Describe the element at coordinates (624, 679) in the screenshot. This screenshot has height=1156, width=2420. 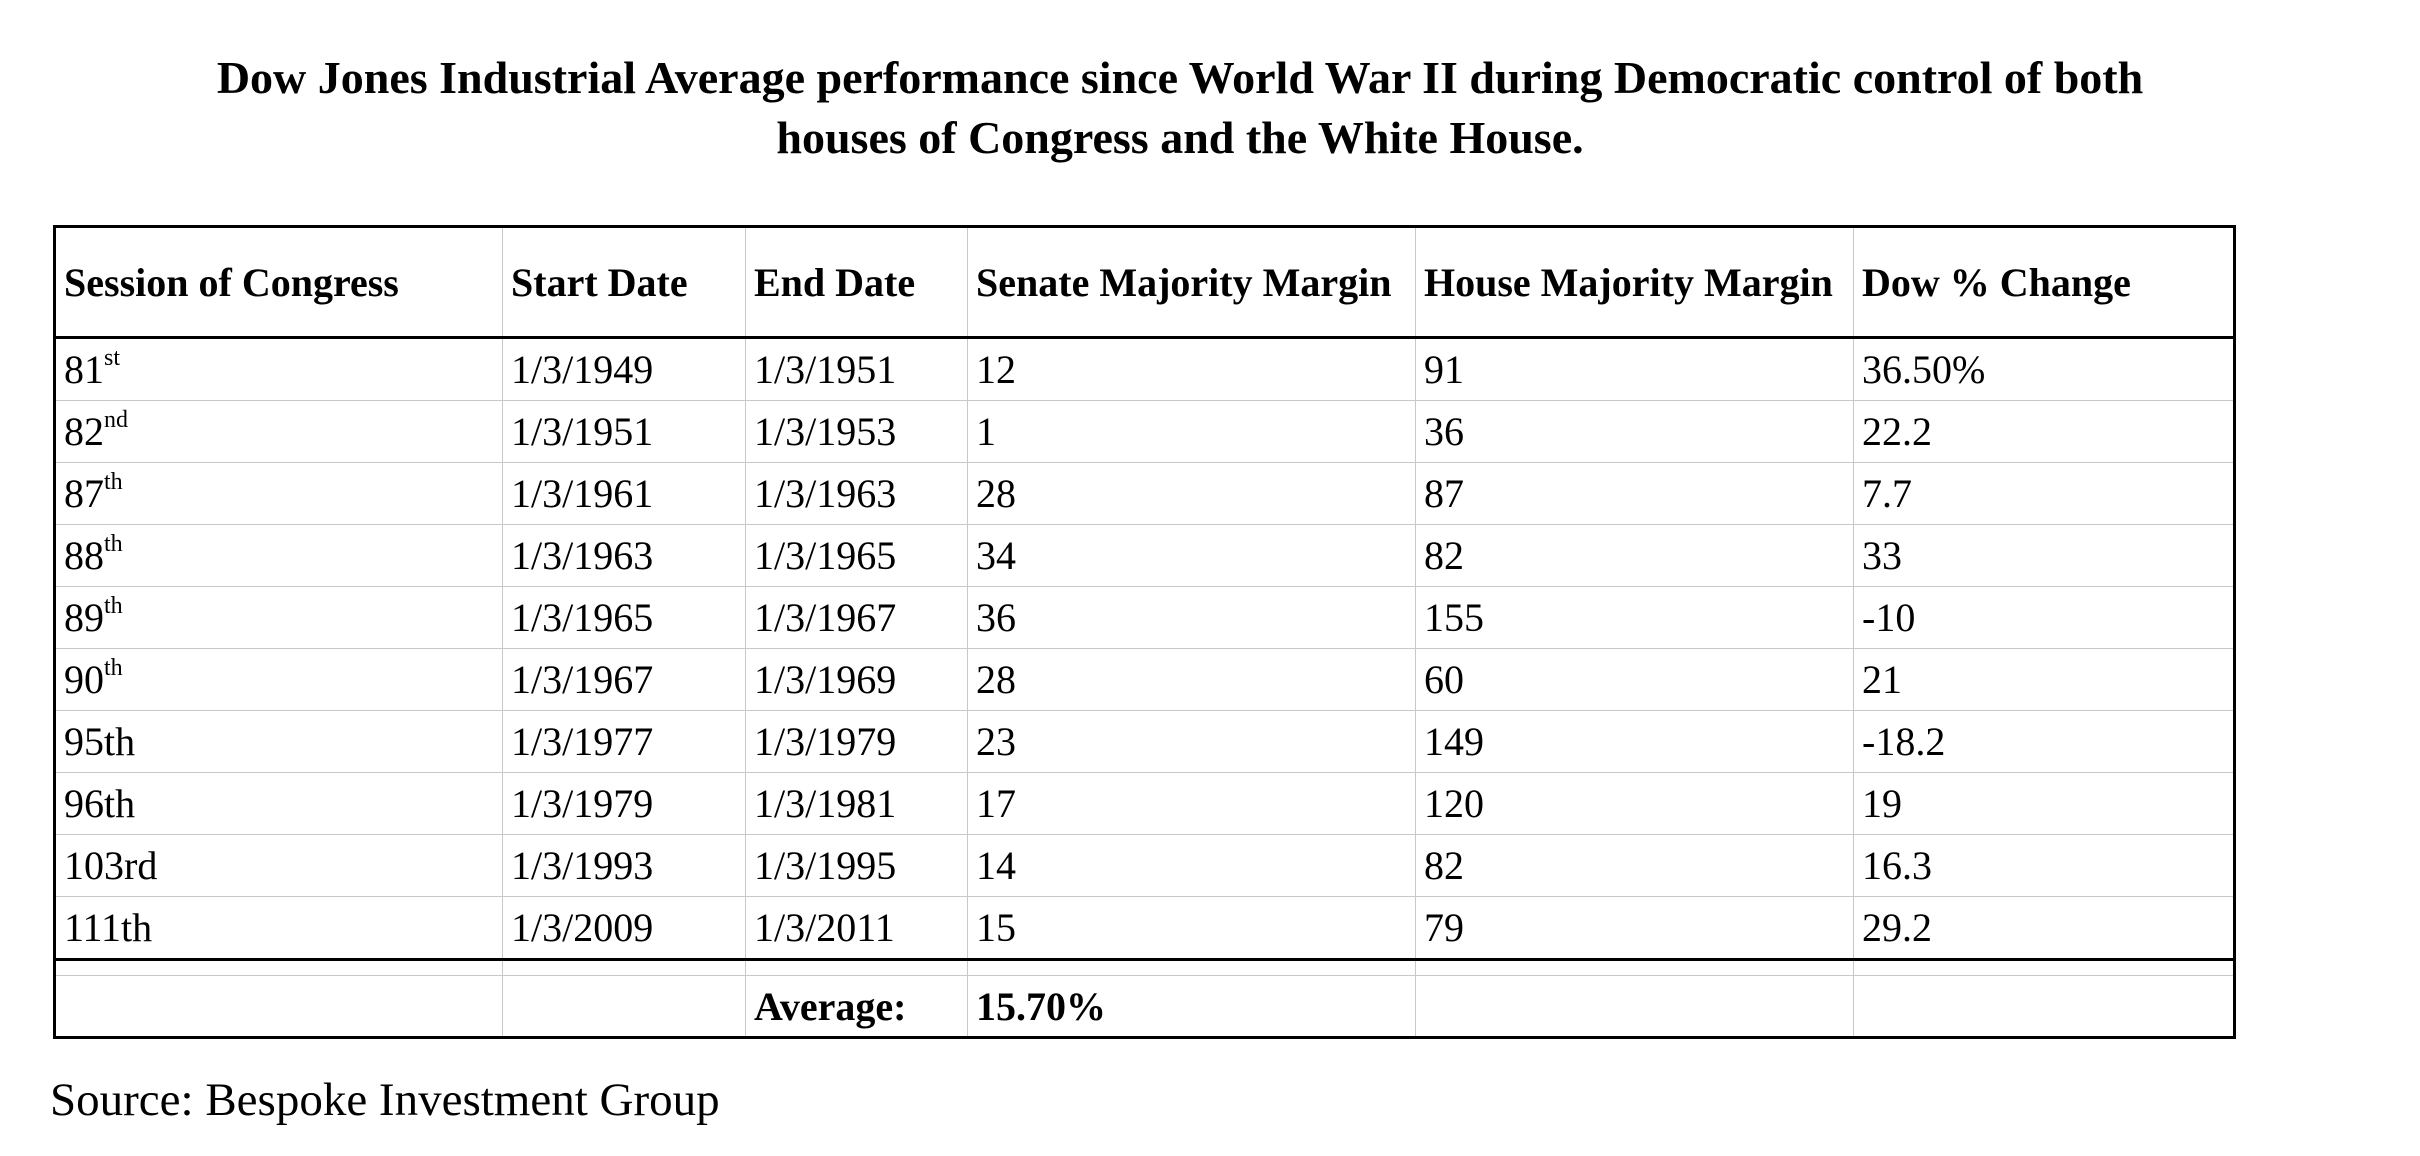
I see `cell-start-date: 1/3/1967` at that location.